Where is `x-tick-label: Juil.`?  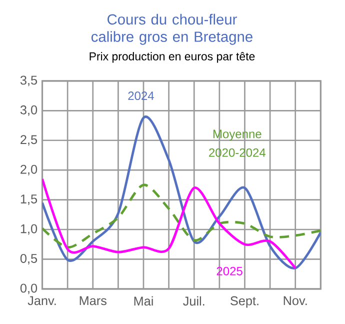 x-tick-label: Juil. is located at coordinates (193, 301).